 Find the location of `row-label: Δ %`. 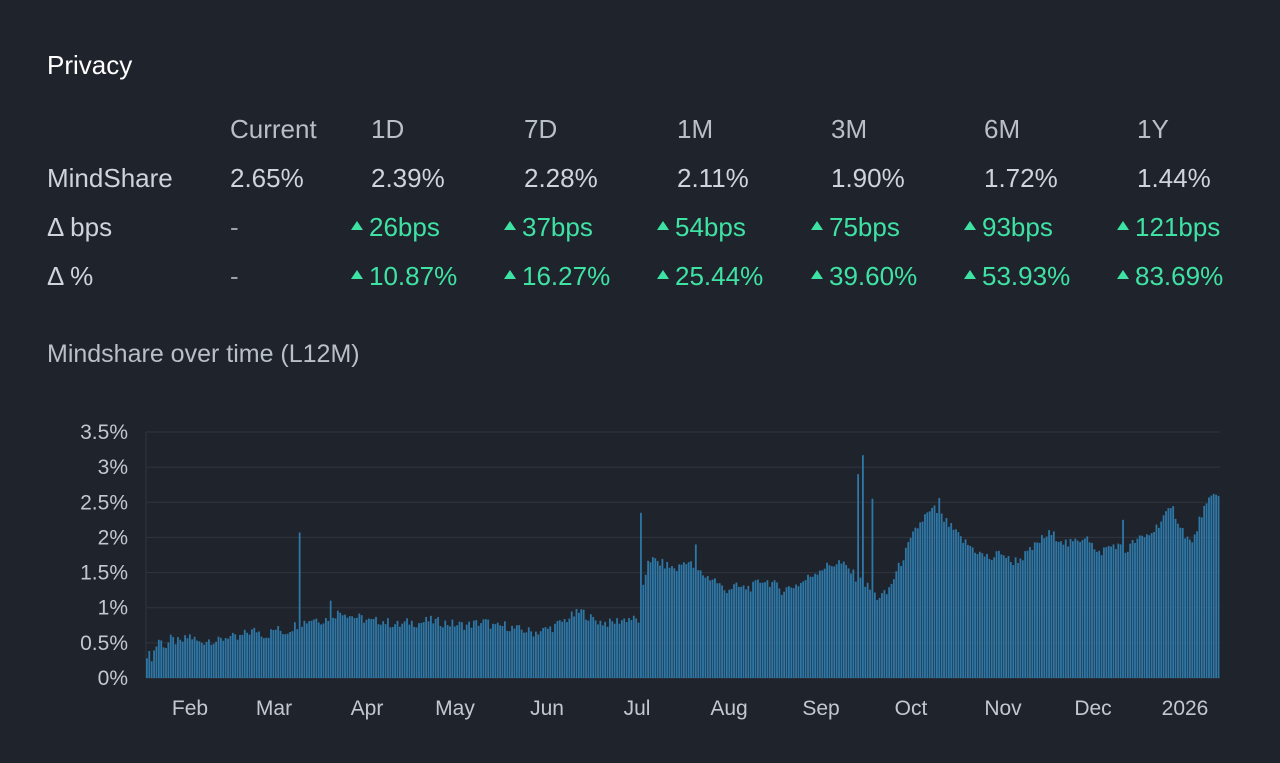

row-label: Δ % is located at coordinates (70, 276).